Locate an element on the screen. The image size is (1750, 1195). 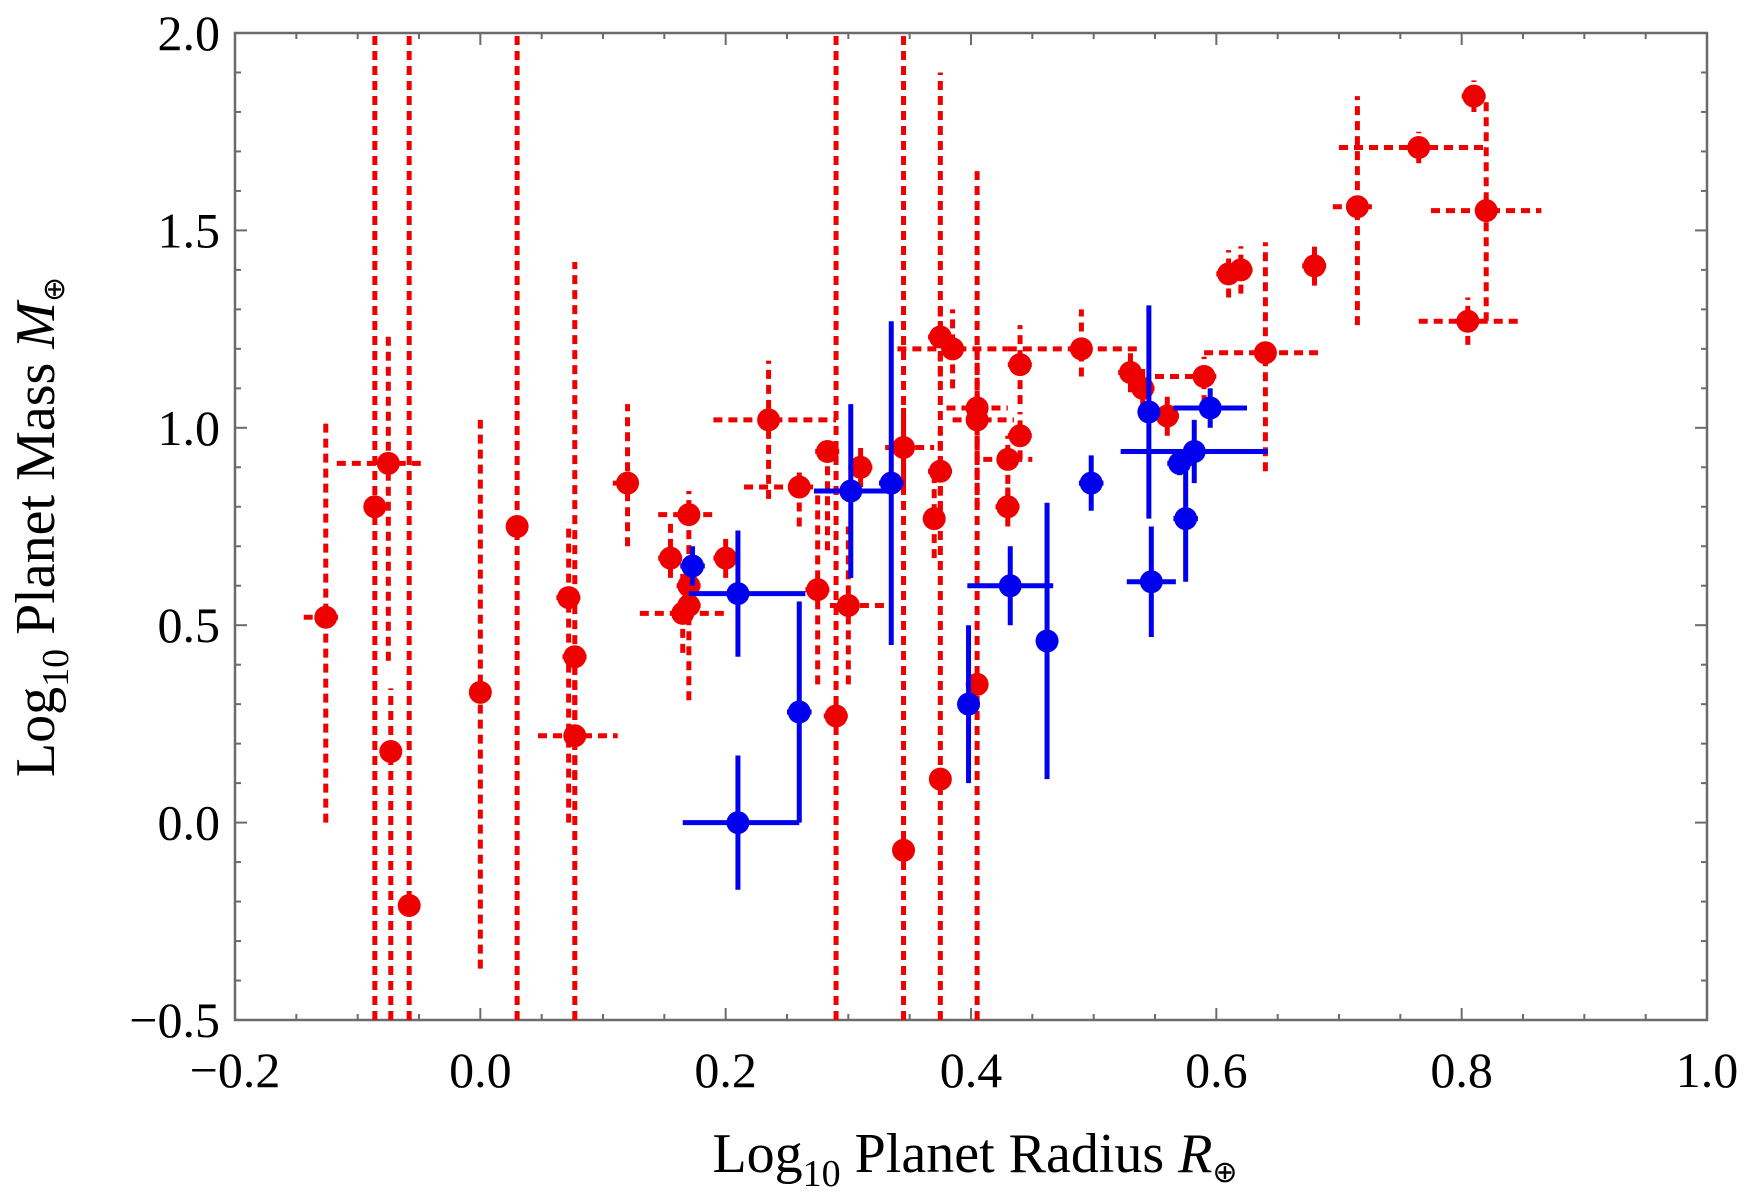
x-tick-labels: −0.2 0.0 0.2 0.4 0.6 0.8 1.0 is located at coordinates (964, 1070).